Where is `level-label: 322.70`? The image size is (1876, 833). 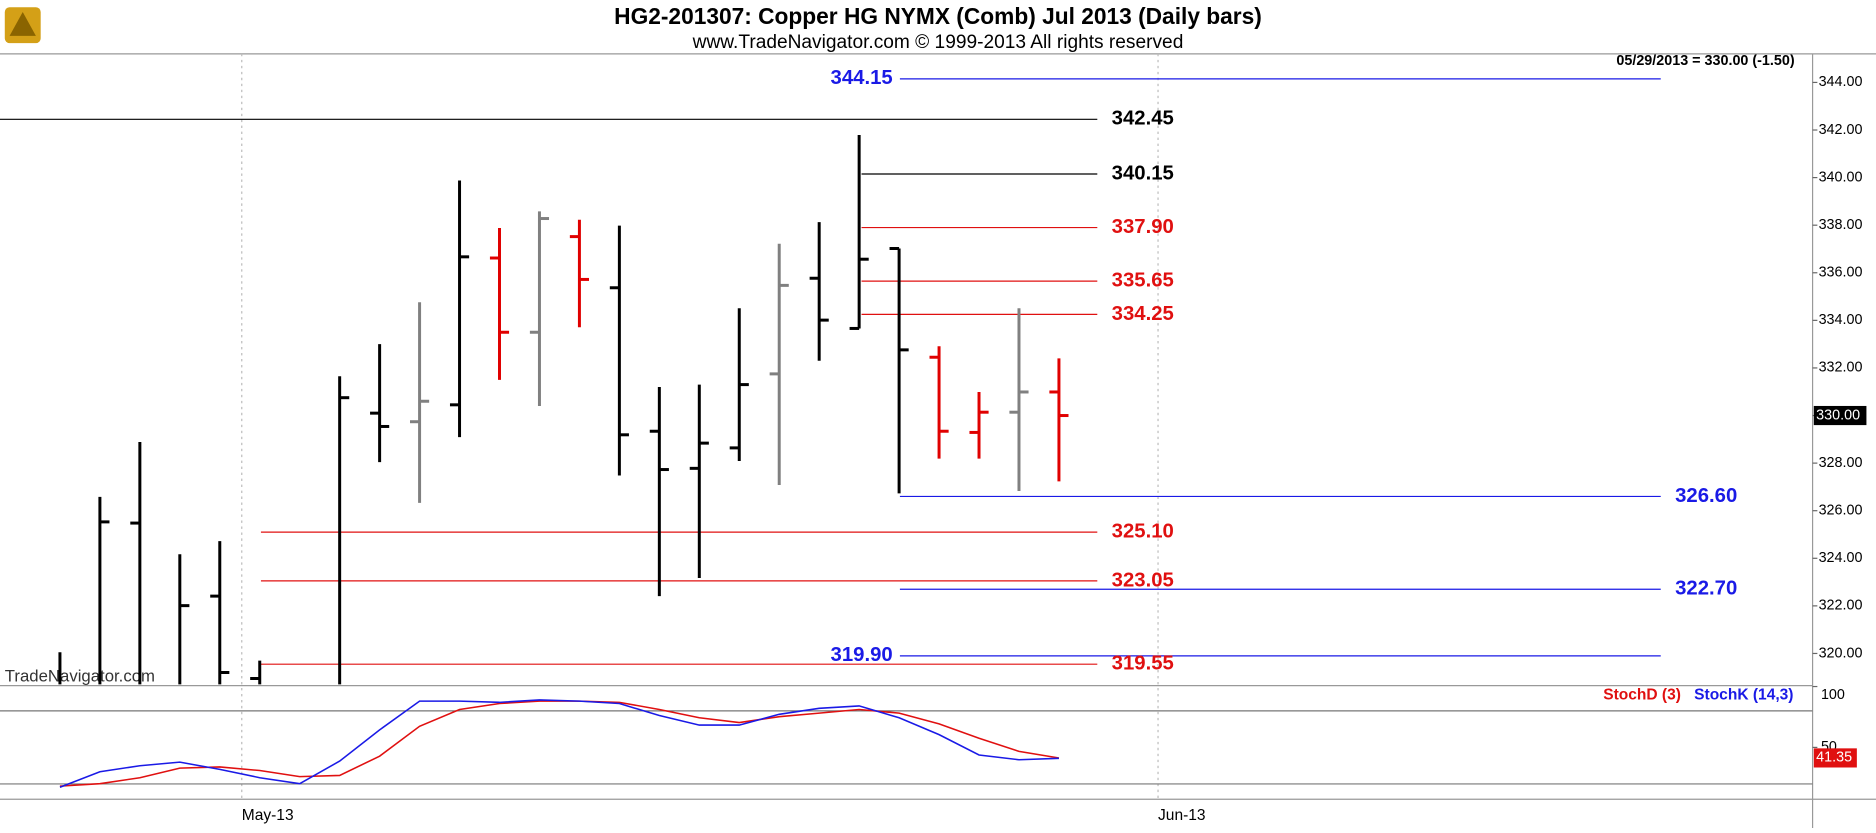
level-label: 322.70 is located at coordinates (1706, 589).